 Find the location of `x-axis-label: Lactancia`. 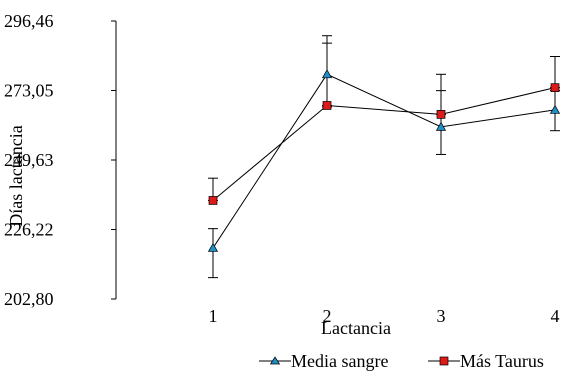

x-axis-label: Lactancia is located at coordinates (356, 328).